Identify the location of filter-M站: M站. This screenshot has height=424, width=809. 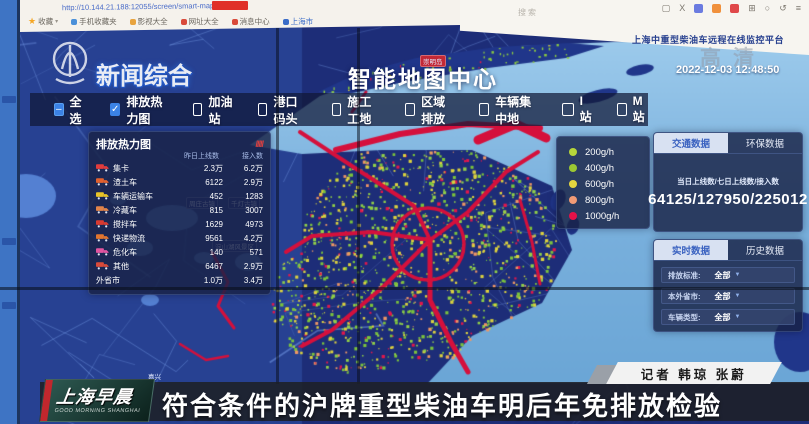
(632, 109).